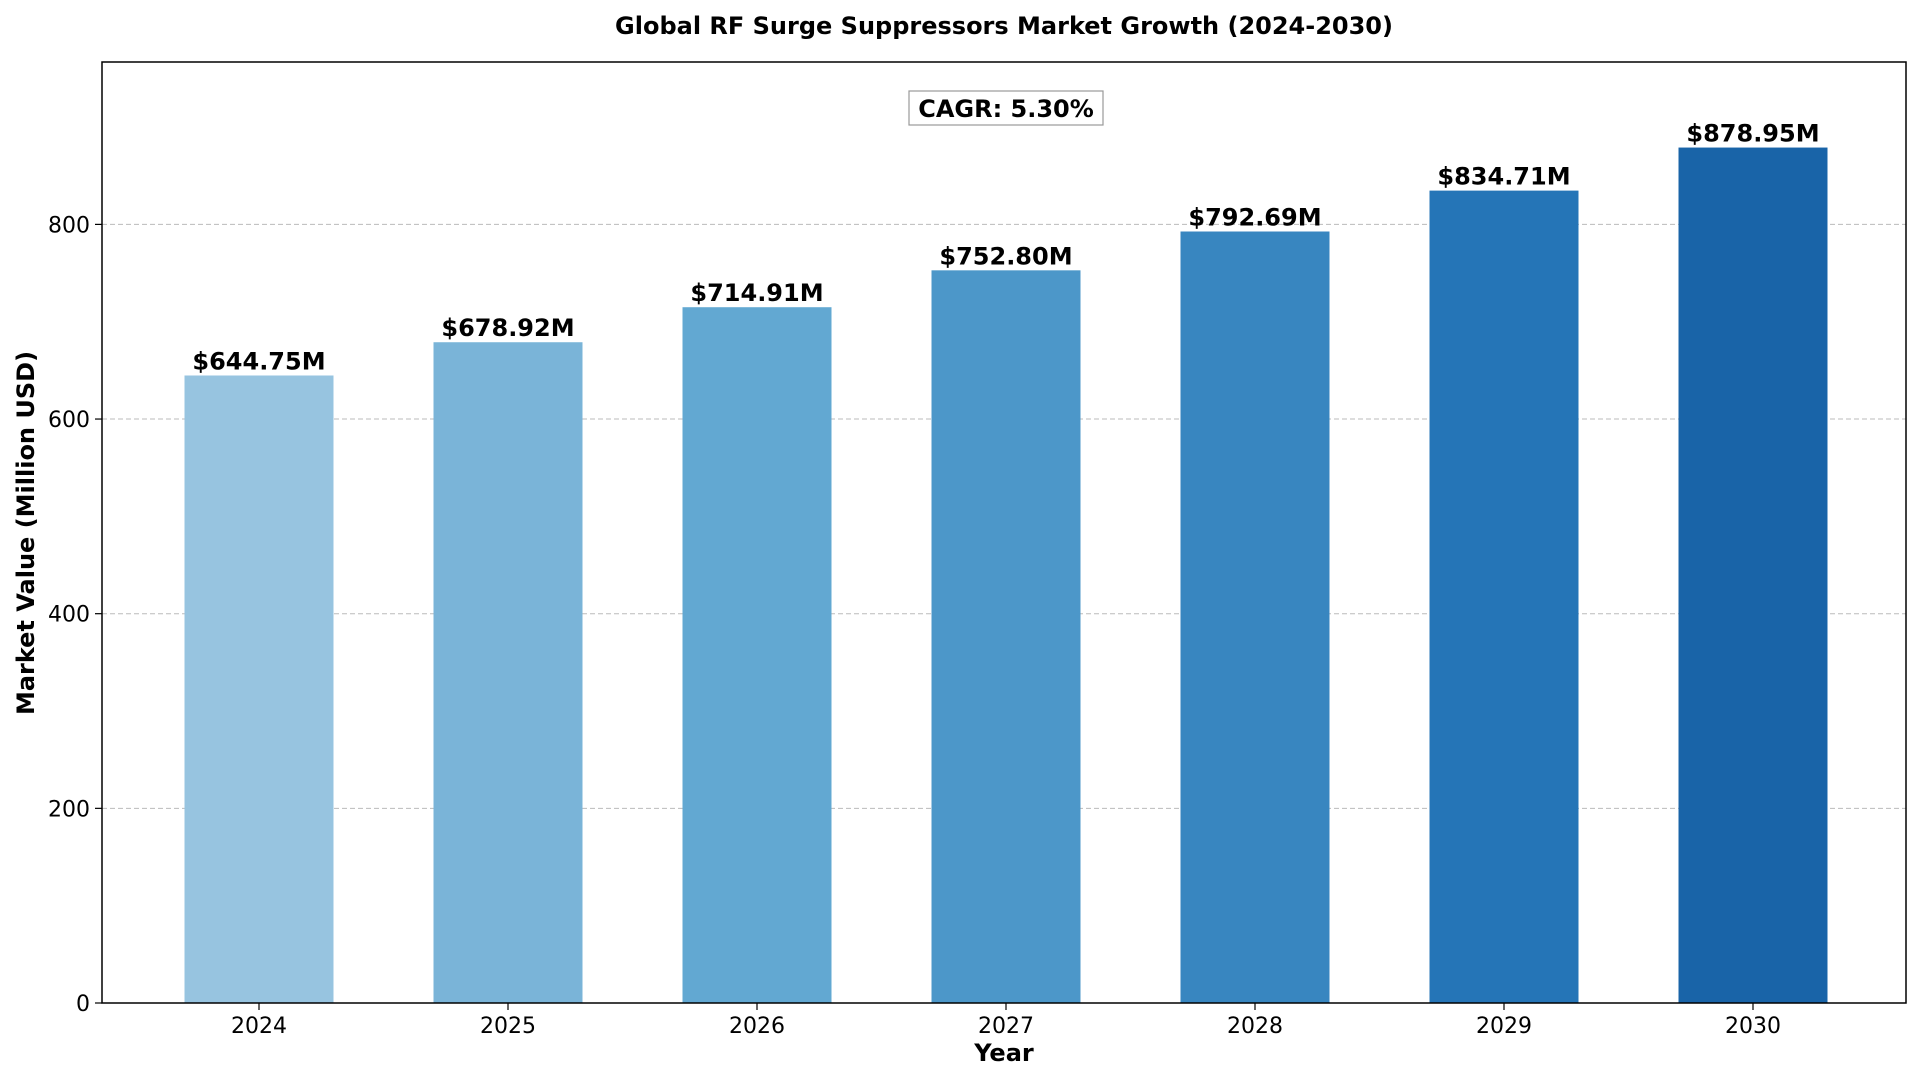 This screenshot has width=1920, height=1084. Describe the element at coordinates (1503, 177) in the screenshot. I see `bar-value-label: $834.71M` at that location.